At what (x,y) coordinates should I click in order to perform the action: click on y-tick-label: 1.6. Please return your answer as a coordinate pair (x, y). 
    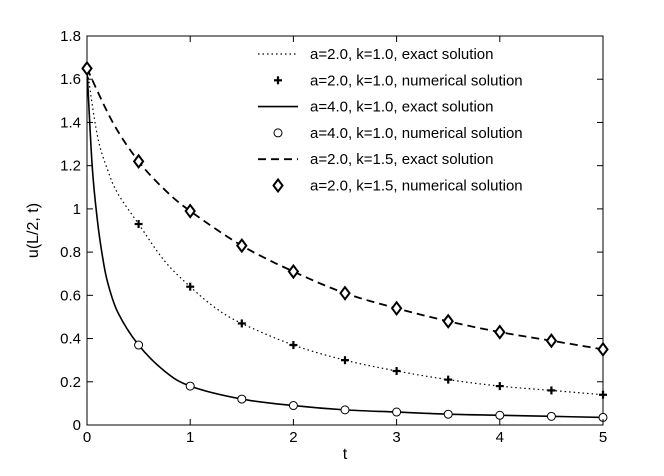
    Looking at the image, I should click on (70, 79).